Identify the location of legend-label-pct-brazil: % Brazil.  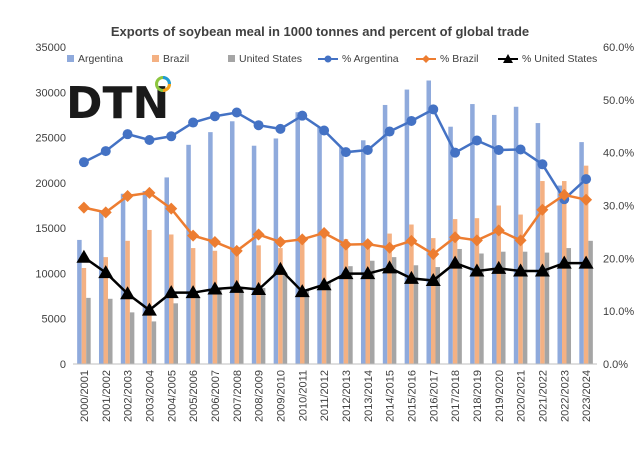
(459, 59).